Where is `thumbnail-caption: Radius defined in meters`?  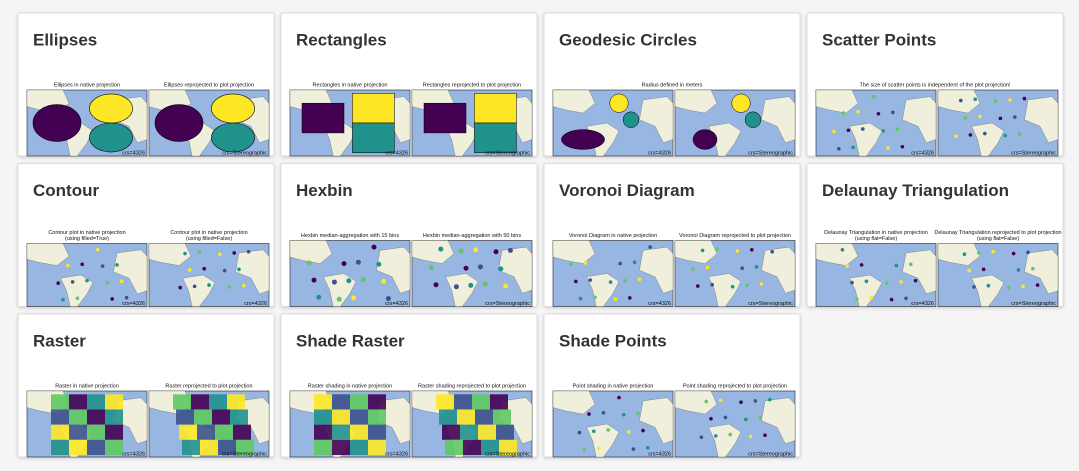
thumbnail-caption: Radius defined in meters is located at coordinates (672, 85).